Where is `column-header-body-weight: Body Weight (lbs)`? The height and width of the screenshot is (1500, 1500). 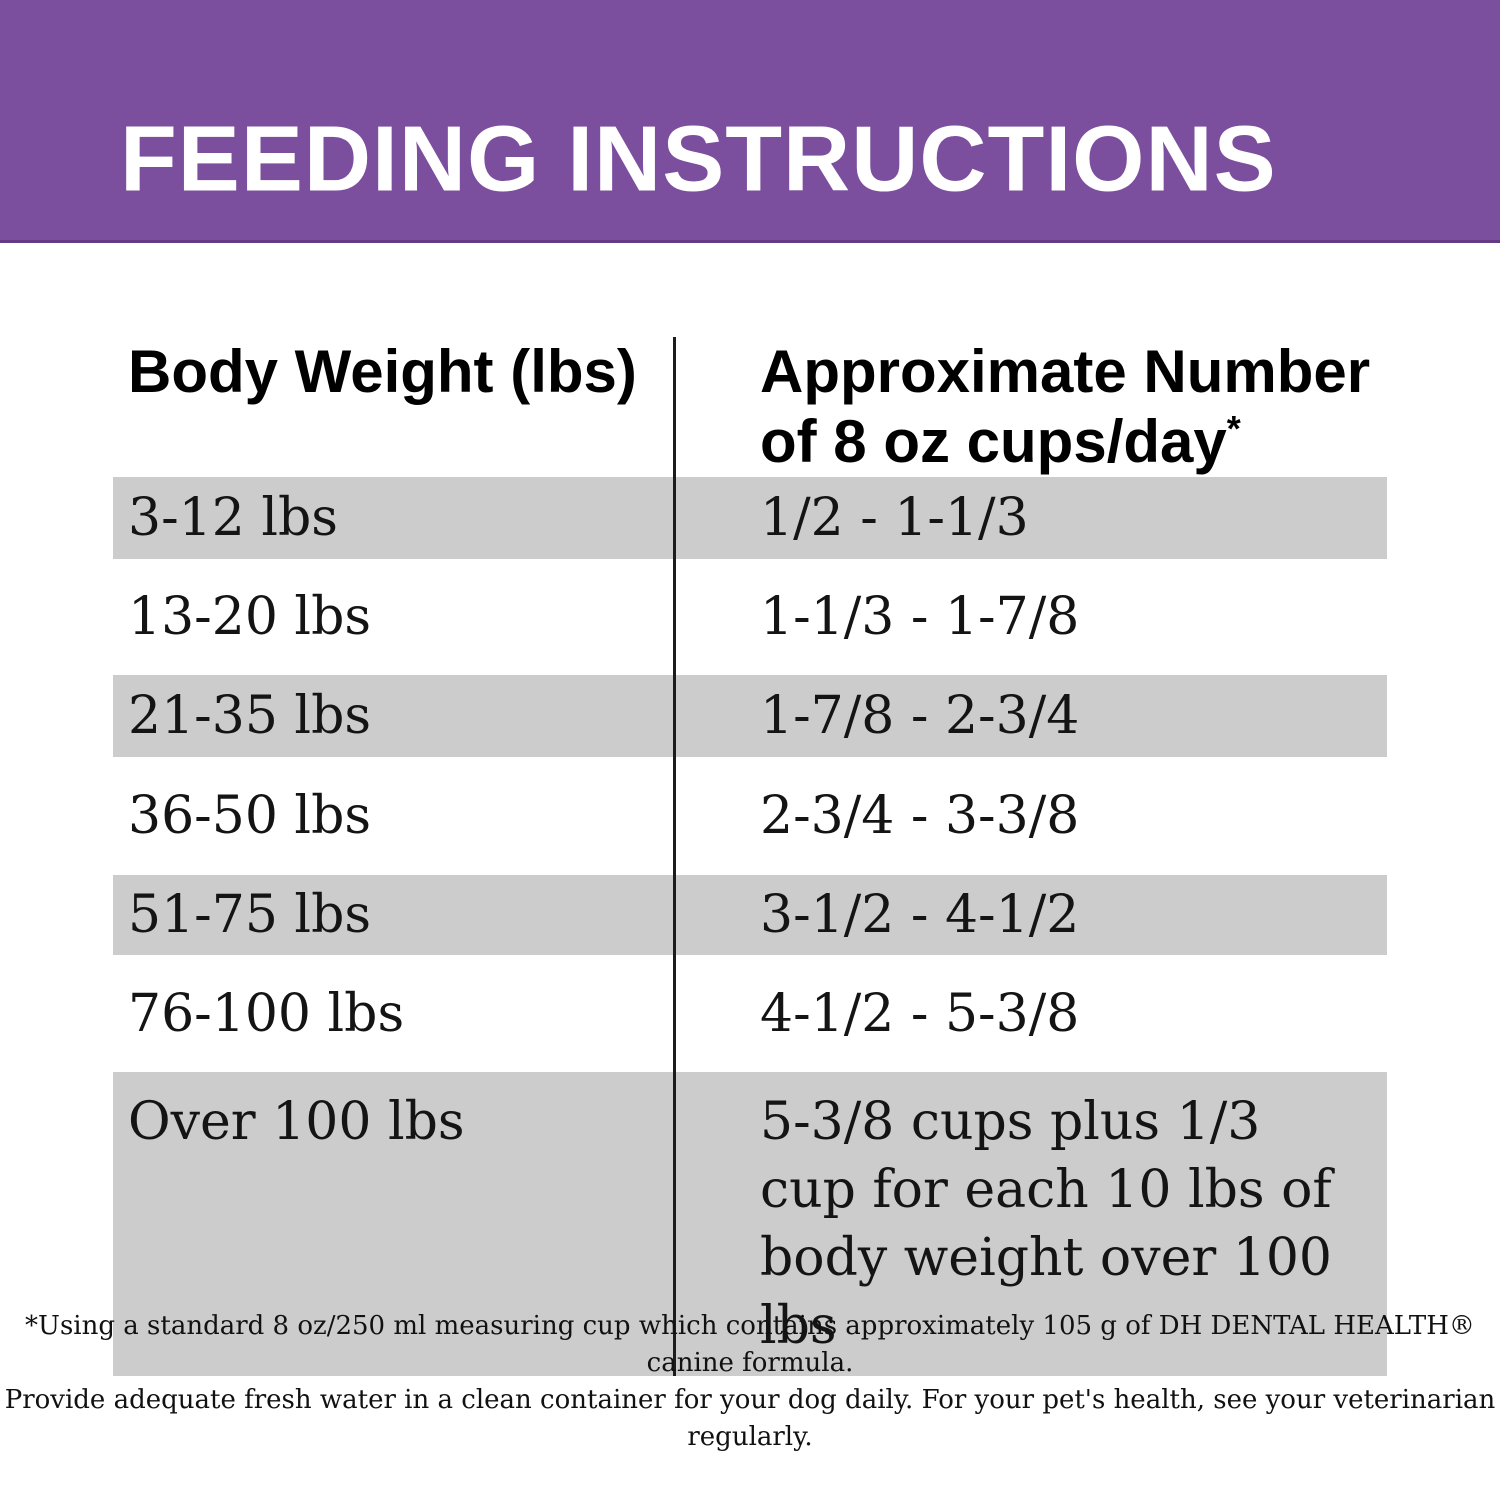
column-header-body-weight: Body Weight (lbs) is located at coordinates (382, 371).